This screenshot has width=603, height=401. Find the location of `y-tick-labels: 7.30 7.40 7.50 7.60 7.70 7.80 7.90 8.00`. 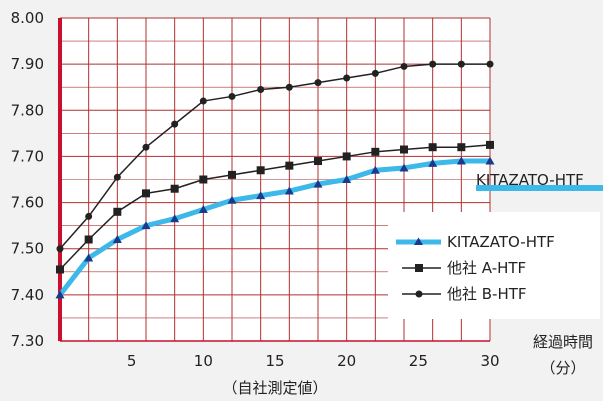

y-tick-labels: 7.30 7.40 7.50 7.60 7.70 7.80 7.90 8.00 is located at coordinates (27, 179).